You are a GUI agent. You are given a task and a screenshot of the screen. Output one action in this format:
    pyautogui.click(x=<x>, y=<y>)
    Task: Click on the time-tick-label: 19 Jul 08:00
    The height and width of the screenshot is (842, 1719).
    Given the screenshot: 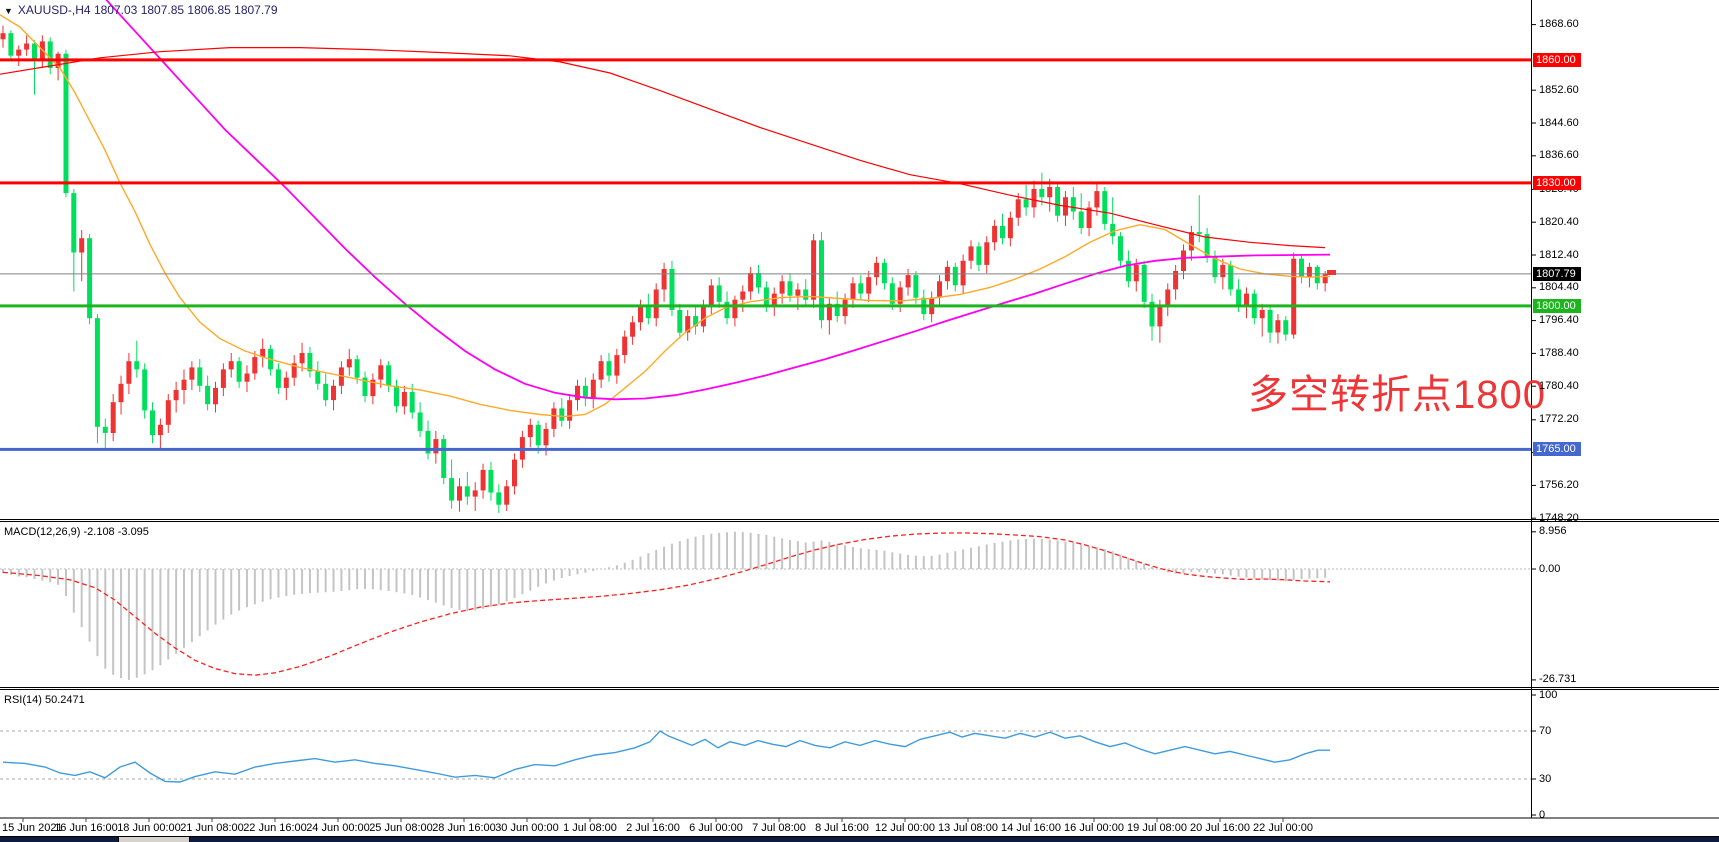 What is the action you would take?
    pyautogui.click(x=1157, y=828)
    